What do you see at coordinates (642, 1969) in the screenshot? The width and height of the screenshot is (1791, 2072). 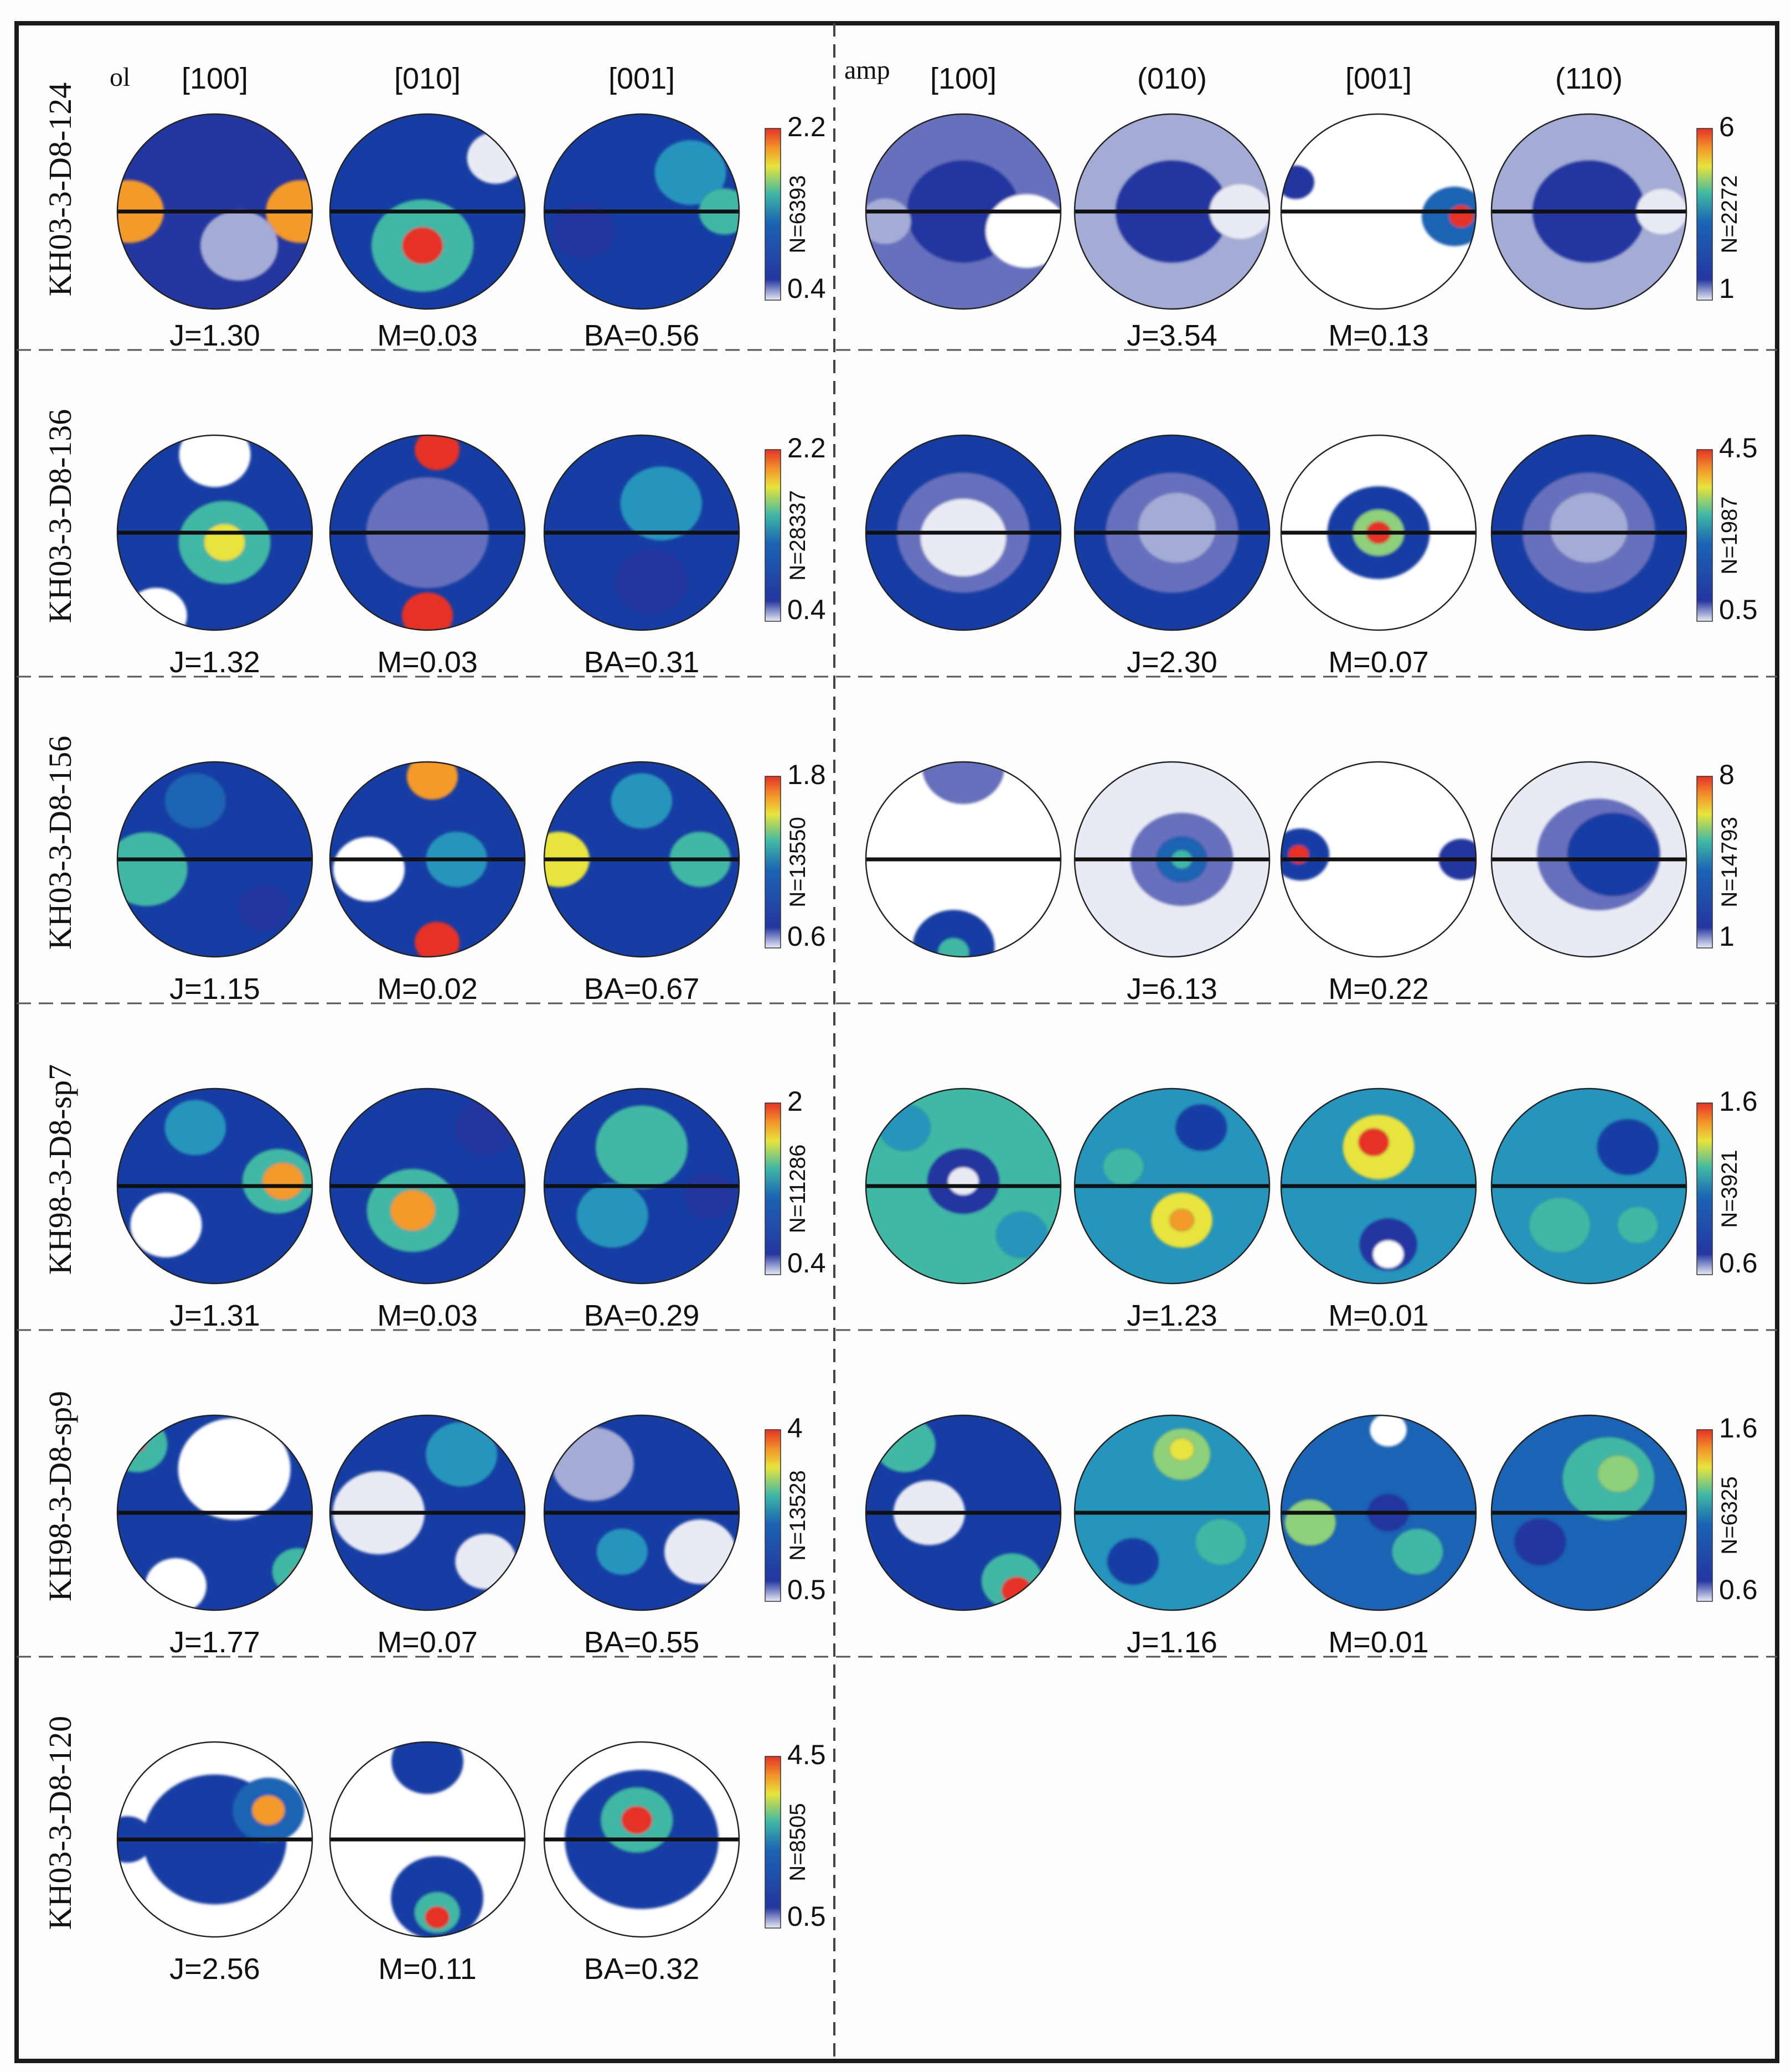 I see `ol-ba-index: BA=0.32` at bounding box center [642, 1969].